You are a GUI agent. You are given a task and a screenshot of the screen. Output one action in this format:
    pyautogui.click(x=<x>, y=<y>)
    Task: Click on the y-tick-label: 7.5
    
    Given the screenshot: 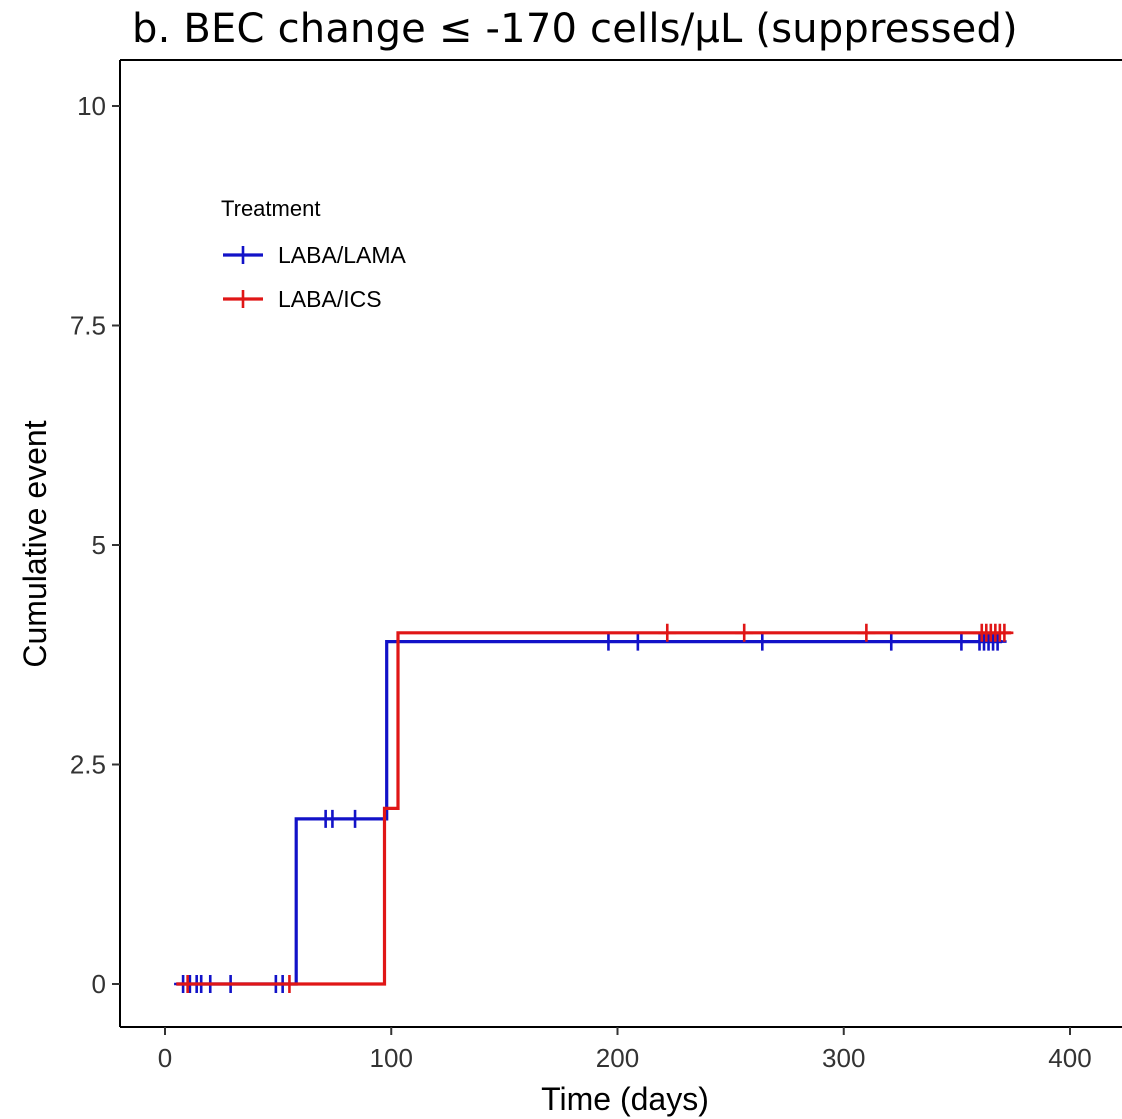 What is the action you would take?
    pyautogui.click(x=88, y=326)
    